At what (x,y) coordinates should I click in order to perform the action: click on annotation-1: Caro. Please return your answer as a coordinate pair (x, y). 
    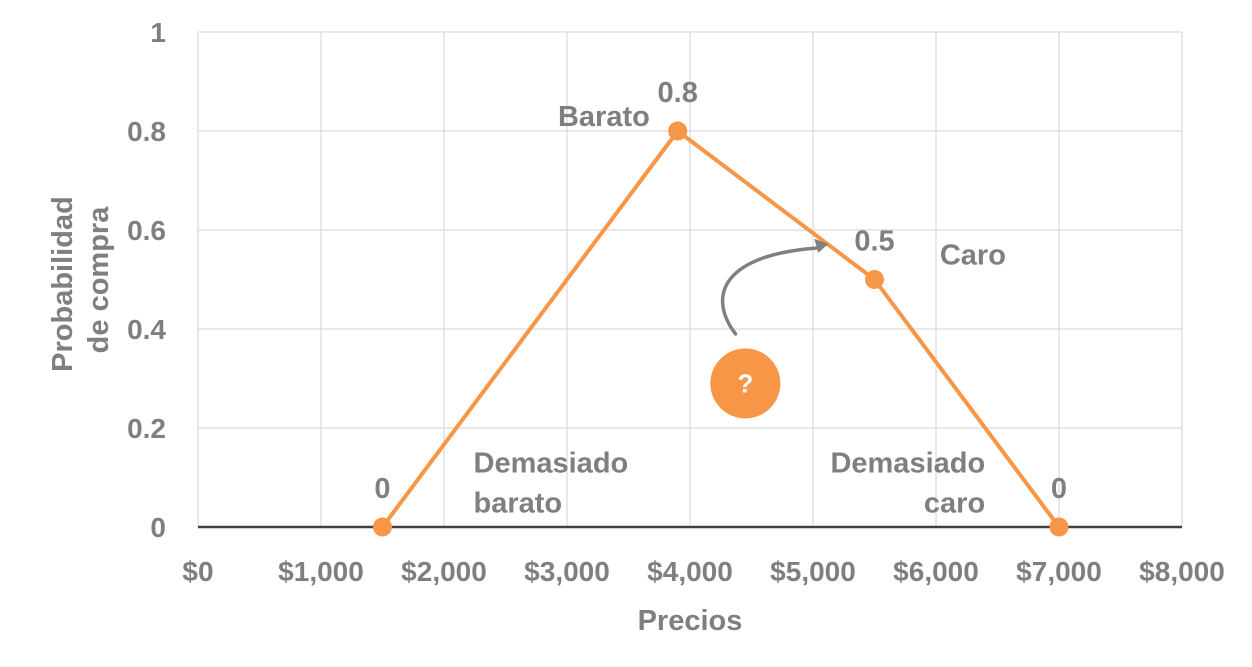
    Looking at the image, I should click on (973, 256).